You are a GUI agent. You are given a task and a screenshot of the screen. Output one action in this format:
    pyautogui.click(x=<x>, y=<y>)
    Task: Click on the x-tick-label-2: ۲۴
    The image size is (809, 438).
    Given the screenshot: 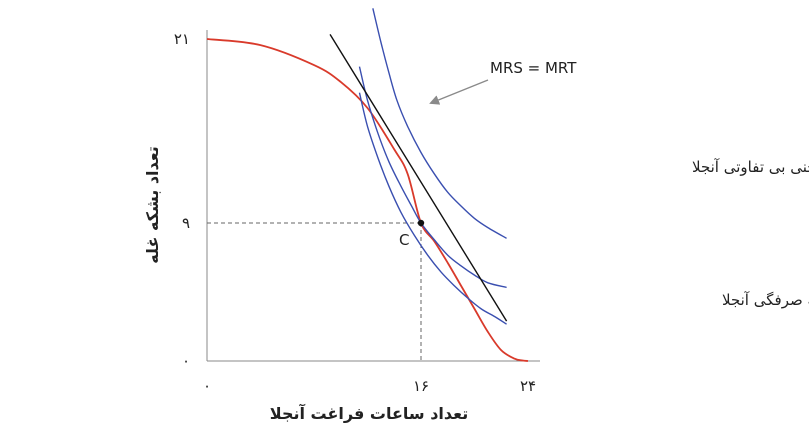 What is the action you would take?
    pyautogui.click(x=528, y=386)
    